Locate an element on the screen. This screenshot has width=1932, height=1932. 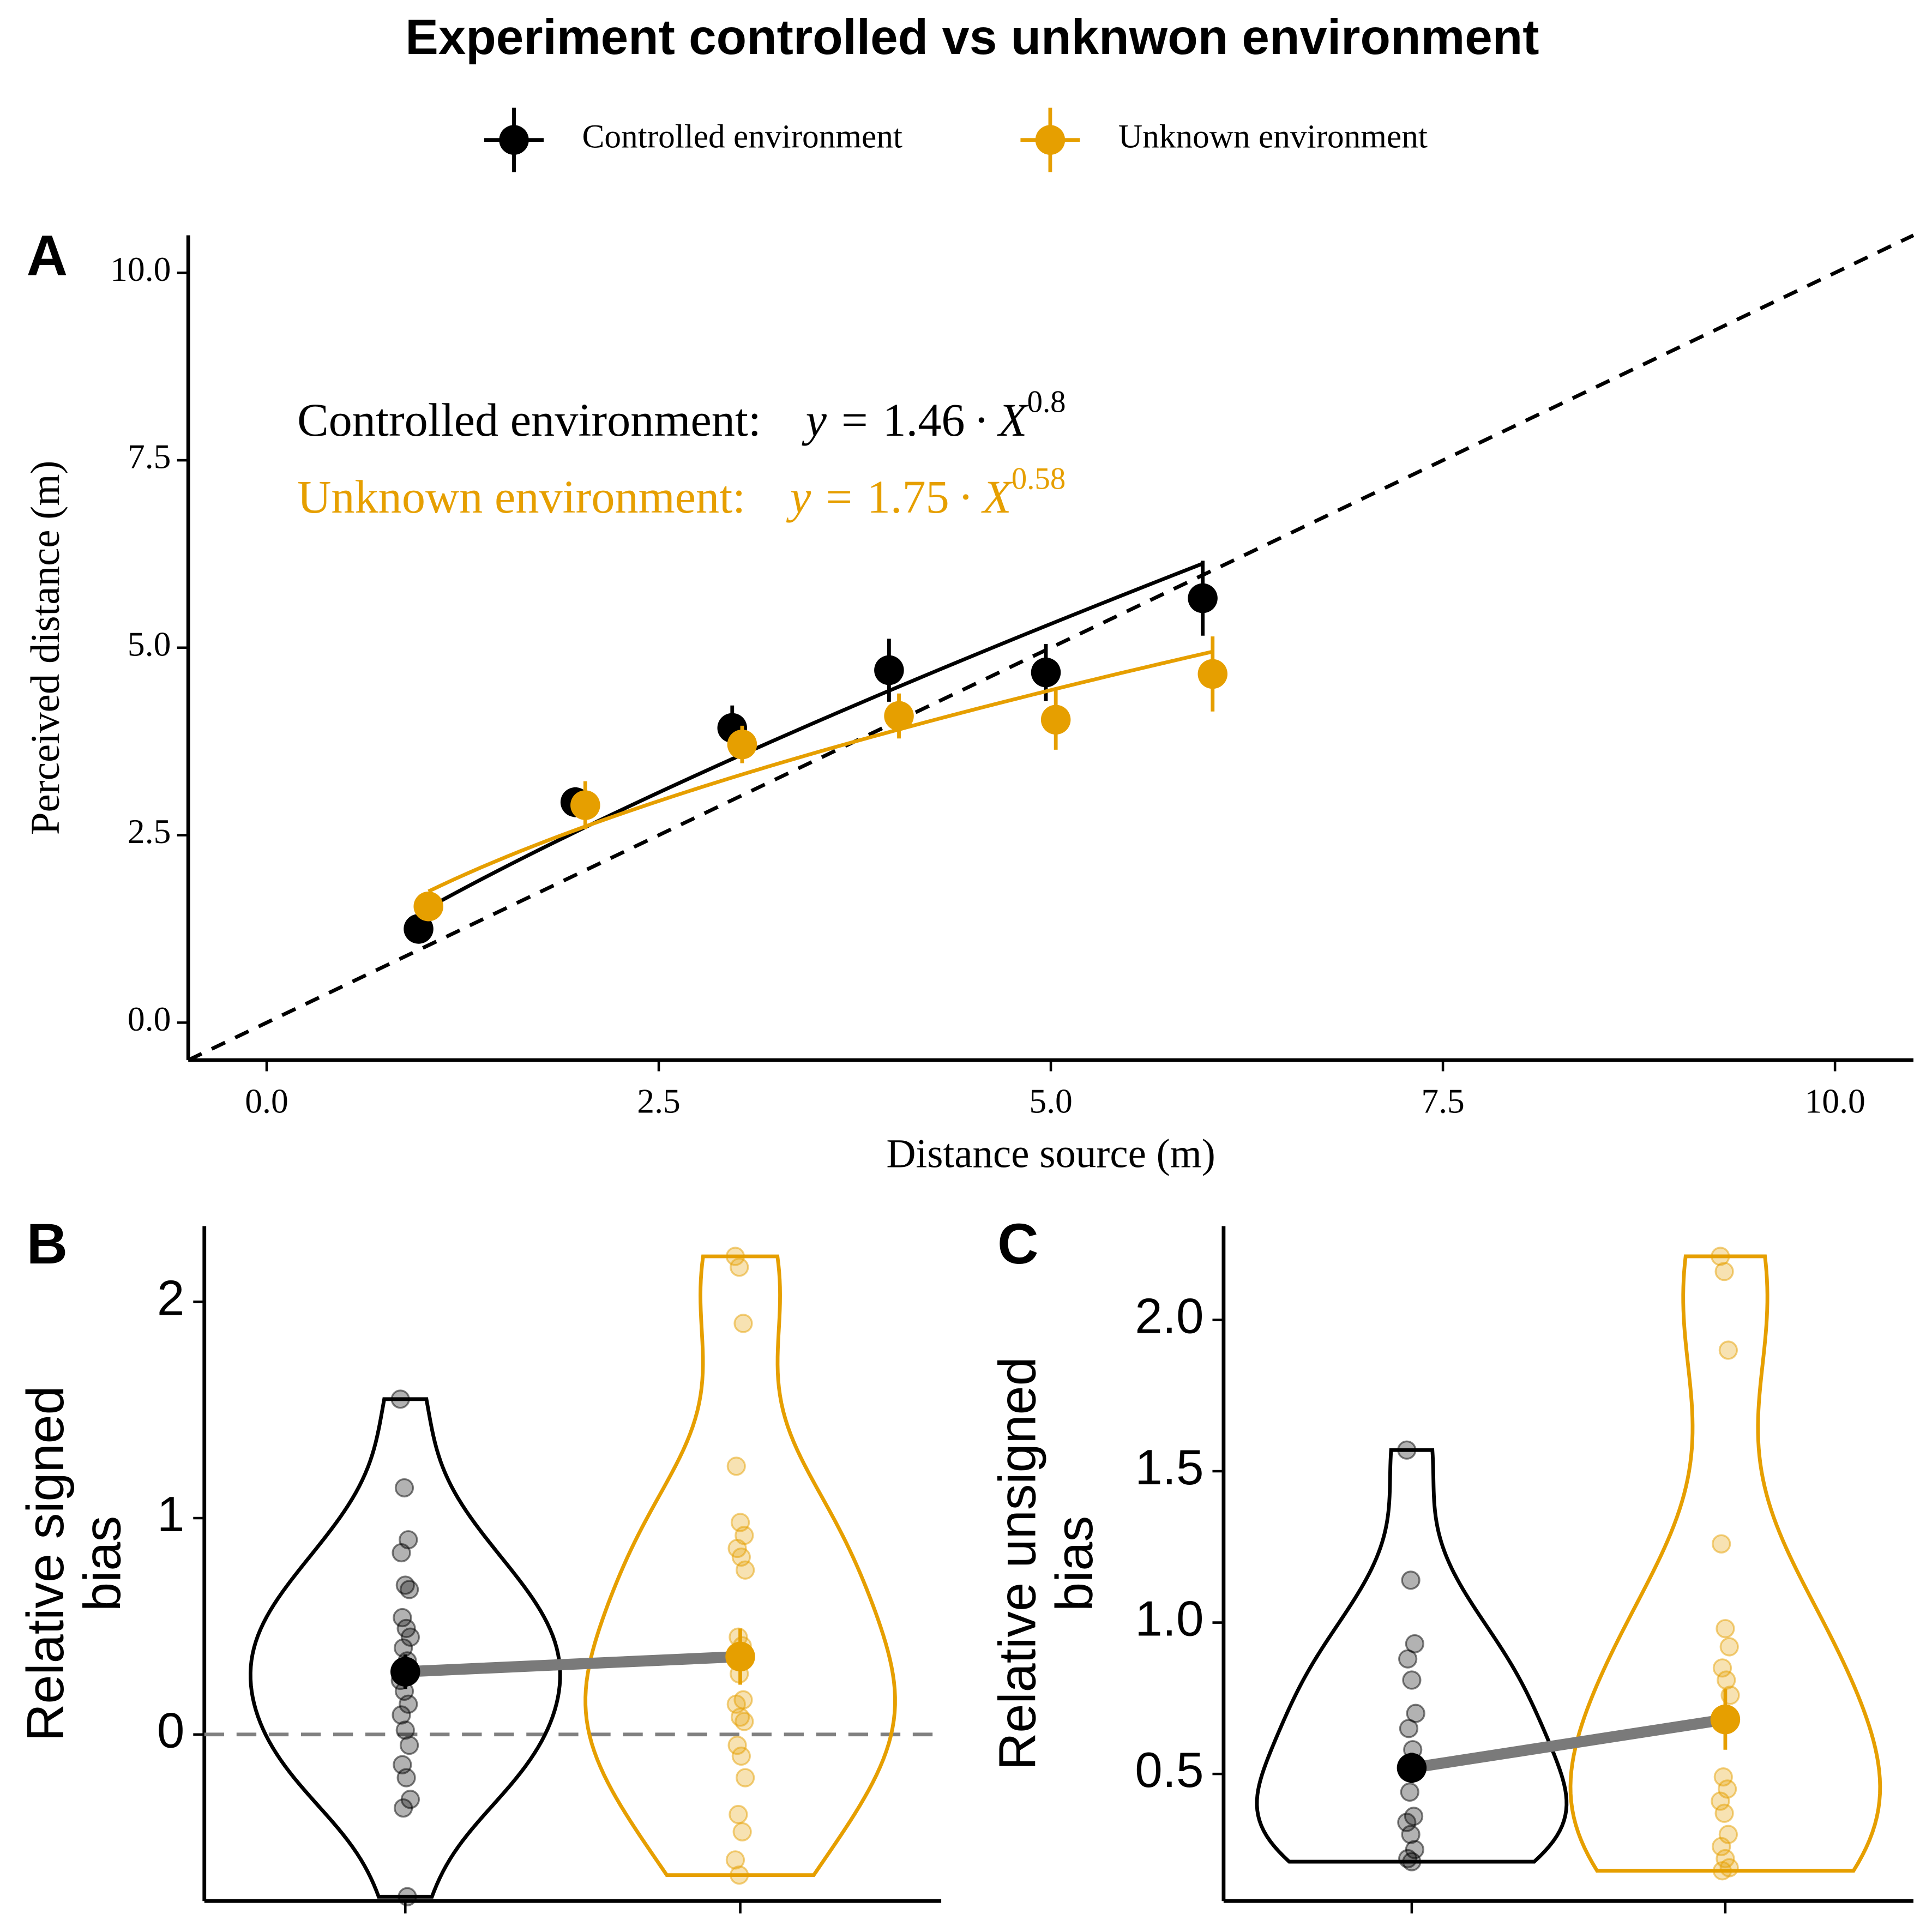
y-tick-label: 0 is located at coordinates (171, 1731).